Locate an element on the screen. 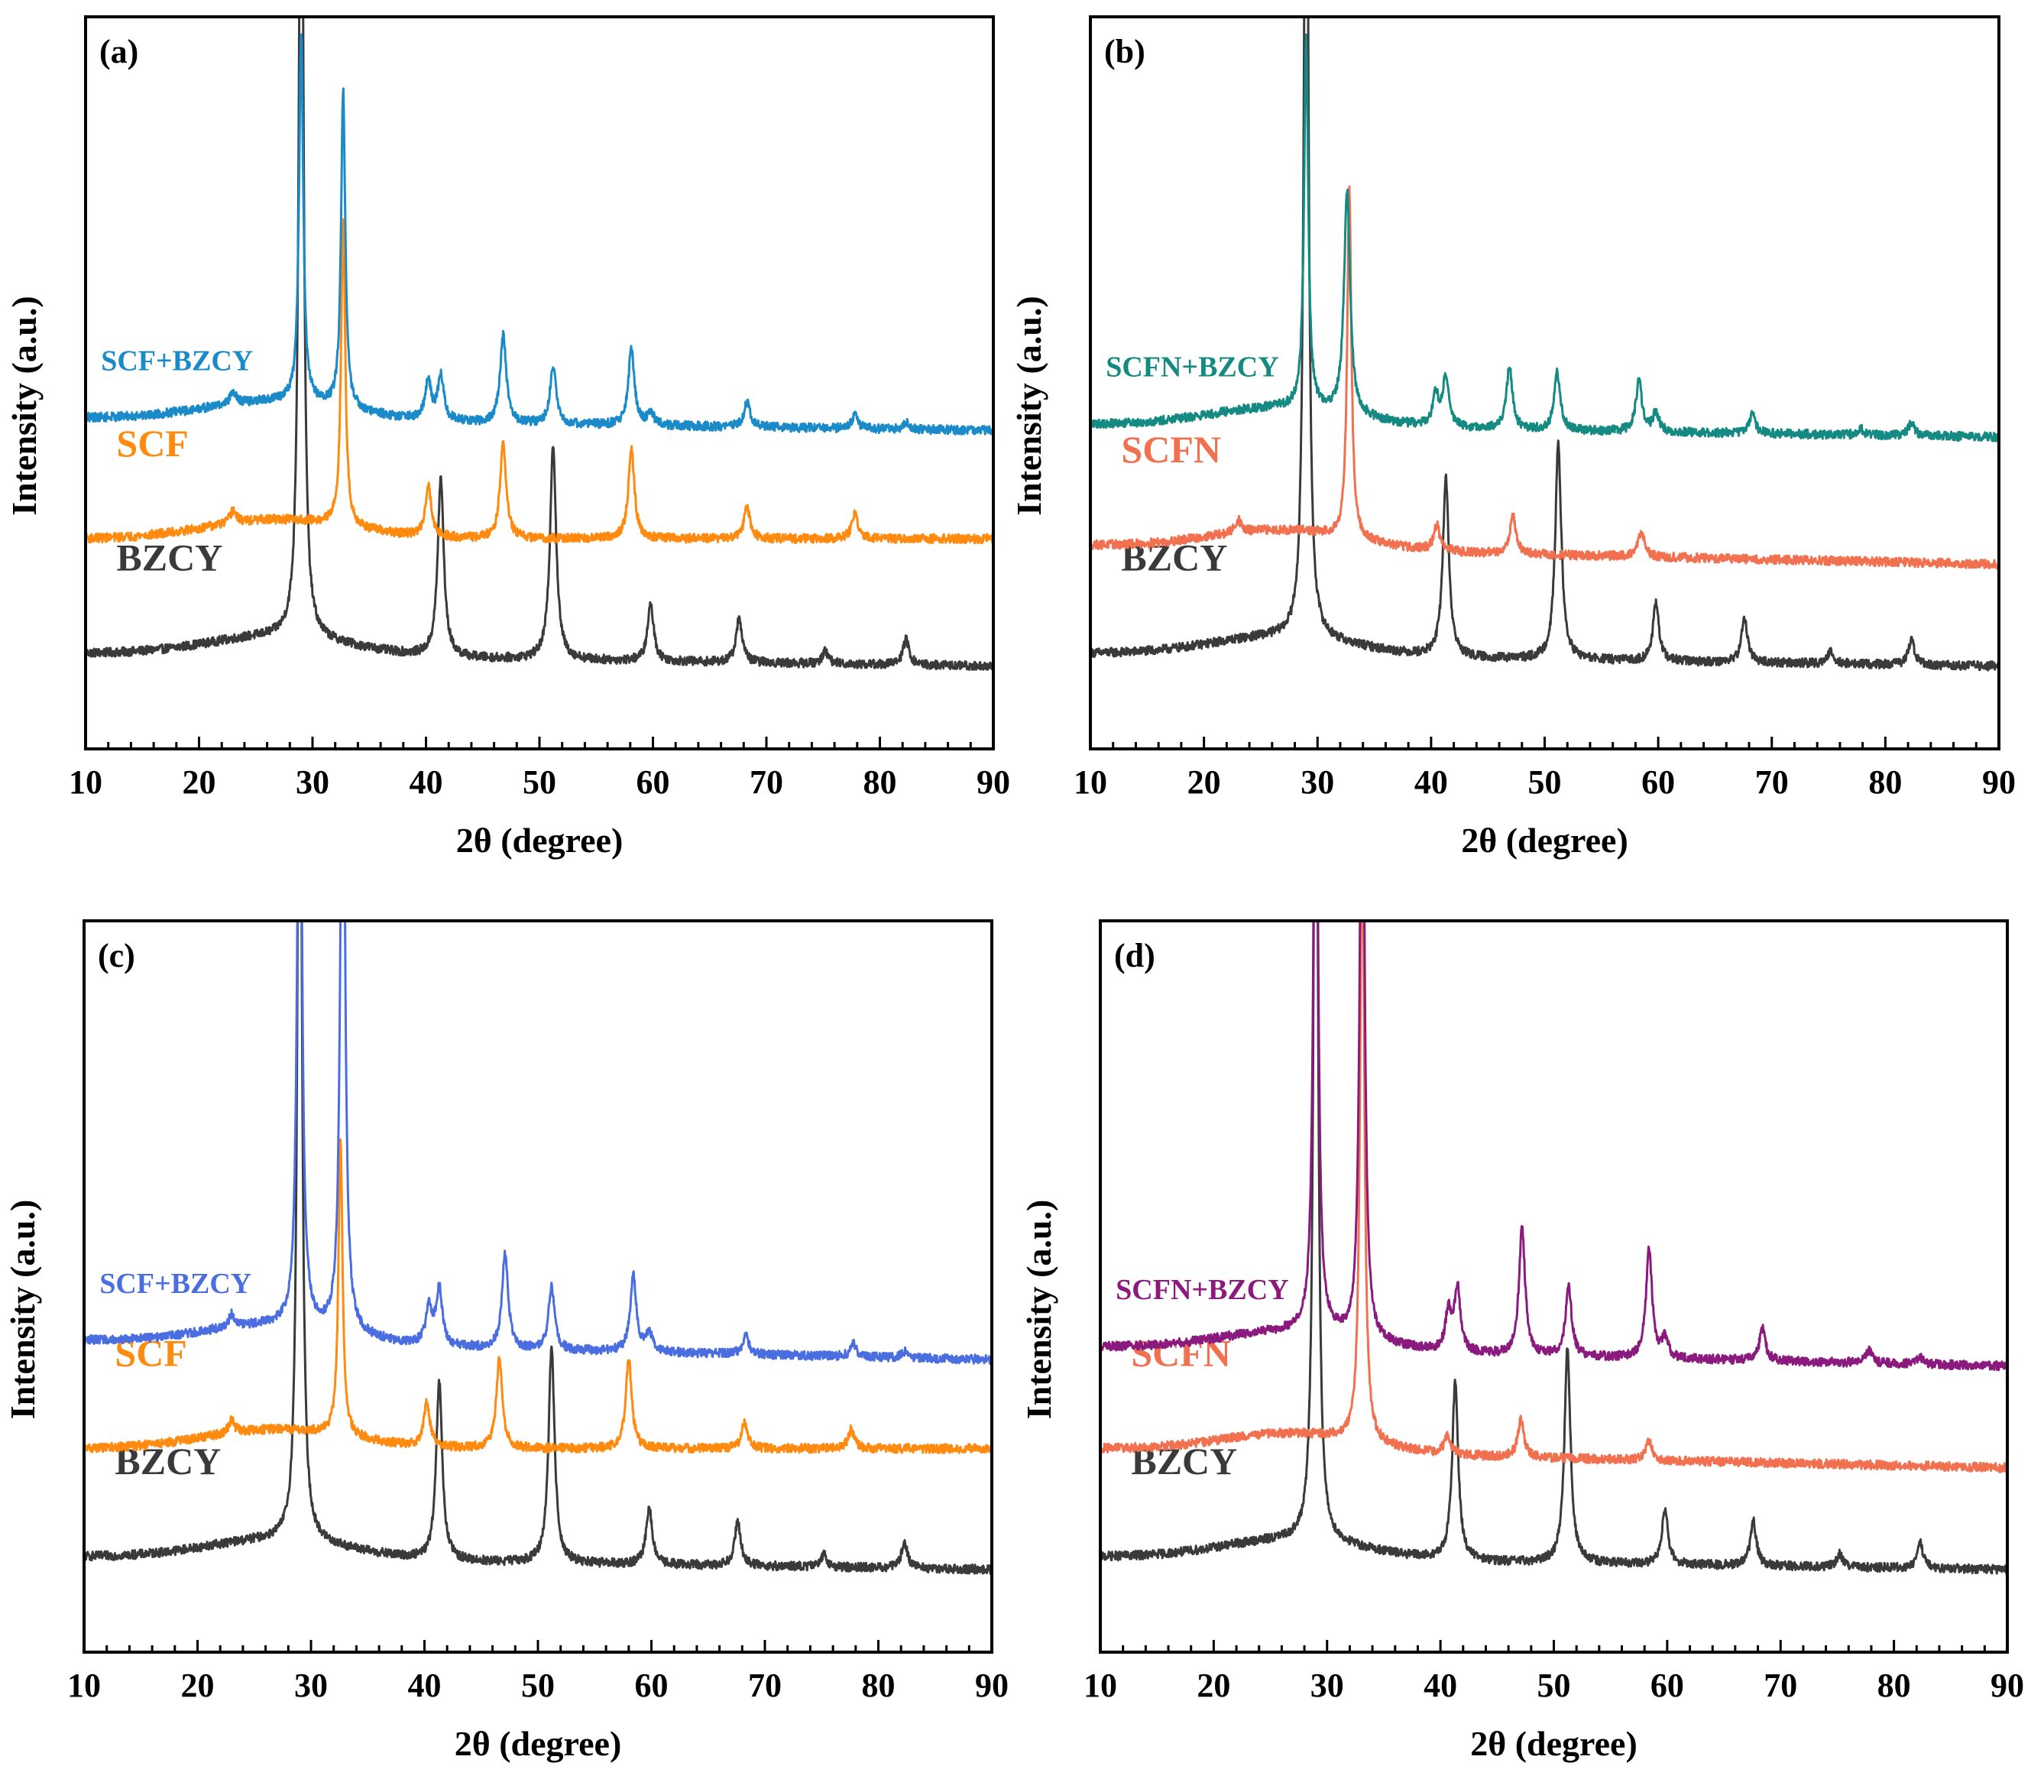 Image resolution: width=2044 pixels, height=1792 pixels. panel-label: (d) is located at coordinates (1134, 955).